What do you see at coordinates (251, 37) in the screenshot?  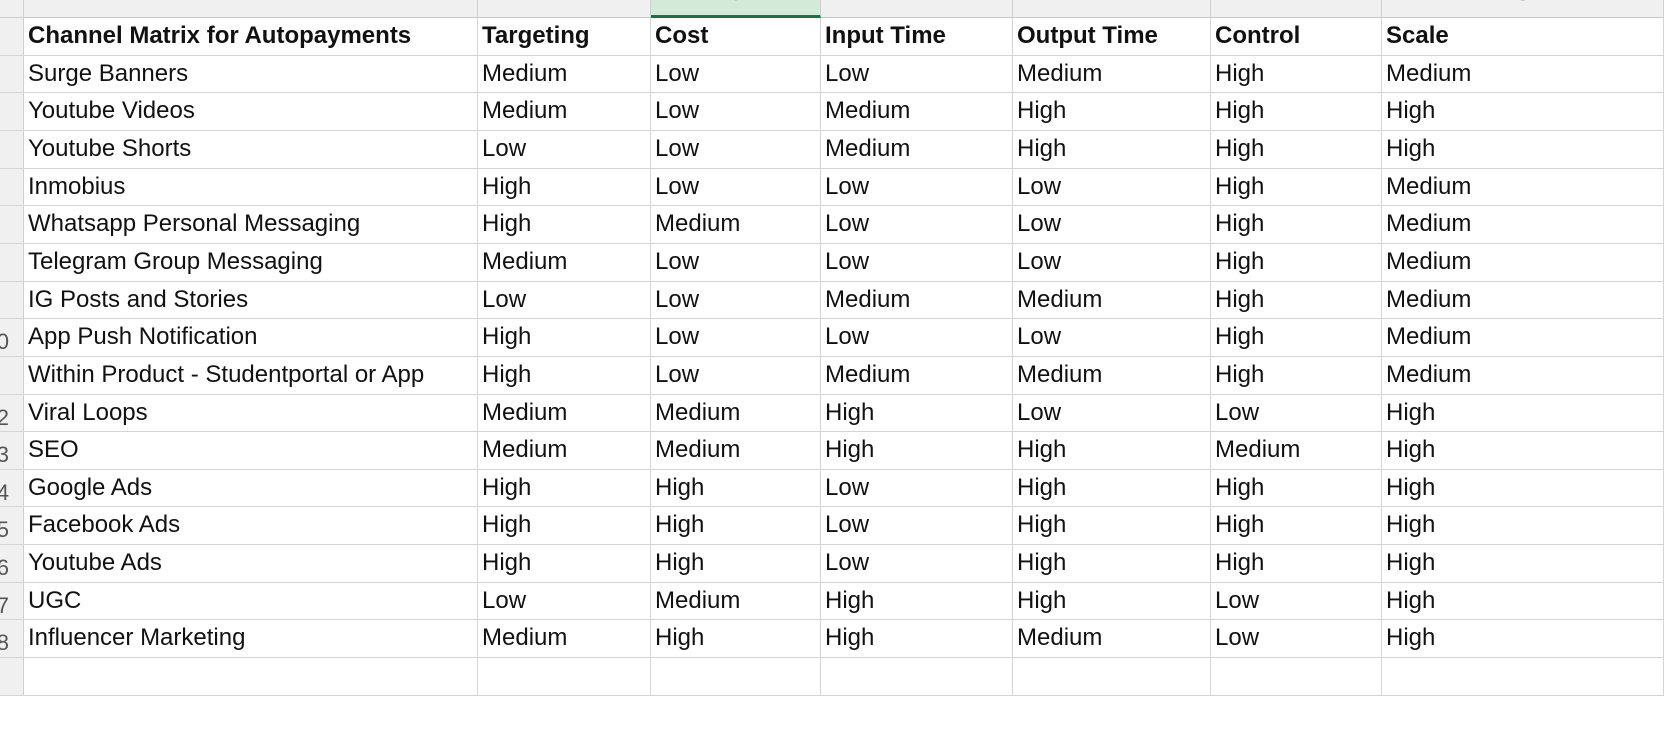 I see `header-cell: Channel Matrix for Autopayments` at bounding box center [251, 37].